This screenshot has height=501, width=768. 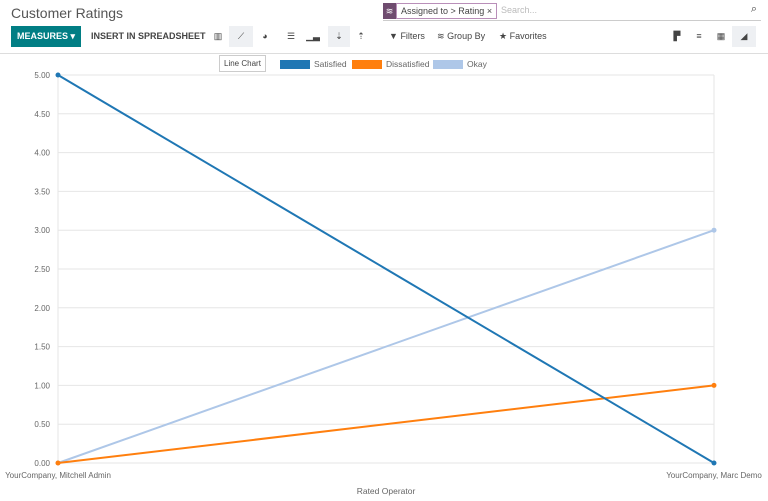 What do you see at coordinates (42, 424) in the screenshot?
I see `y-tick-label: 0.50` at bounding box center [42, 424].